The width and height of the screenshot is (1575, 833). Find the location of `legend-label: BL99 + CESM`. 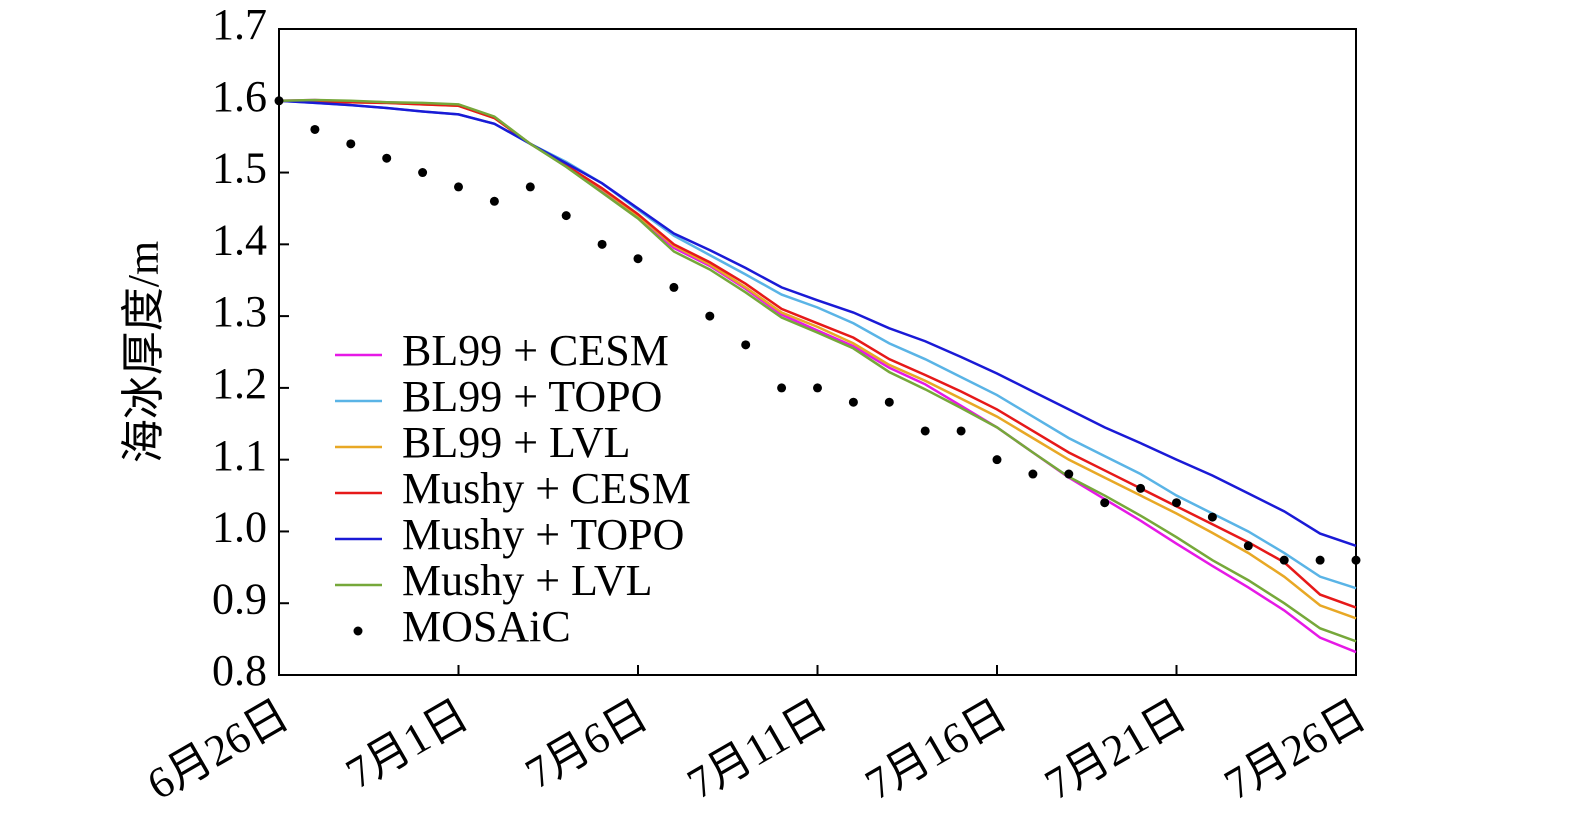

legend-label: BL99 + CESM is located at coordinates (535, 350).